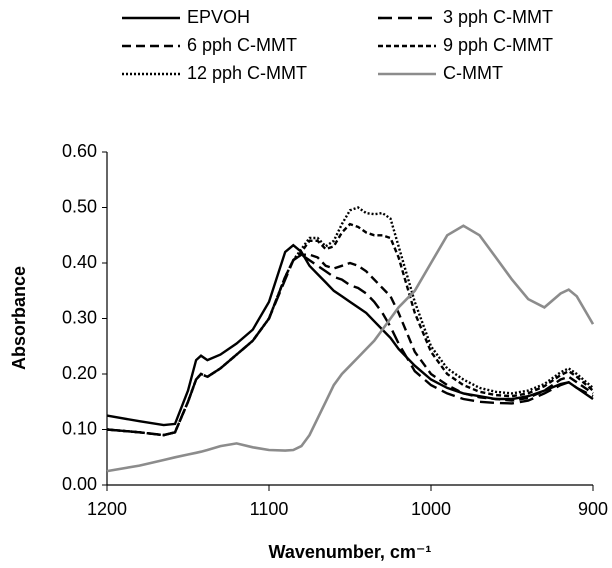 This screenshot has width=612, height=568. I want to click on x-tick-label: 900, so click(593, 509).